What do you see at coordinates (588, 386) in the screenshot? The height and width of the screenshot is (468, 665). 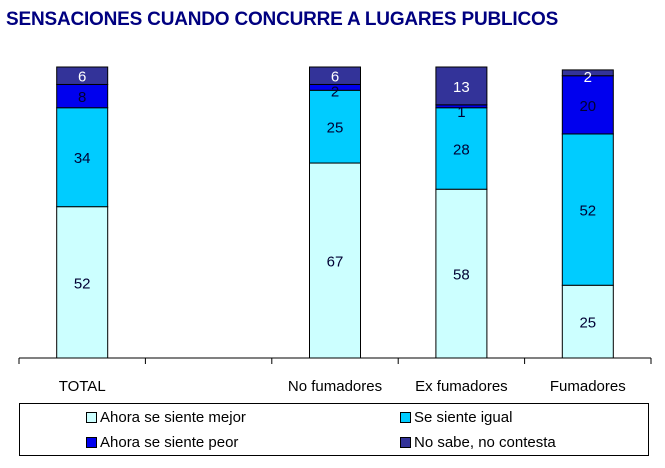 I see `x-tick-label: Fumadores` at bounding box center [588, 386].